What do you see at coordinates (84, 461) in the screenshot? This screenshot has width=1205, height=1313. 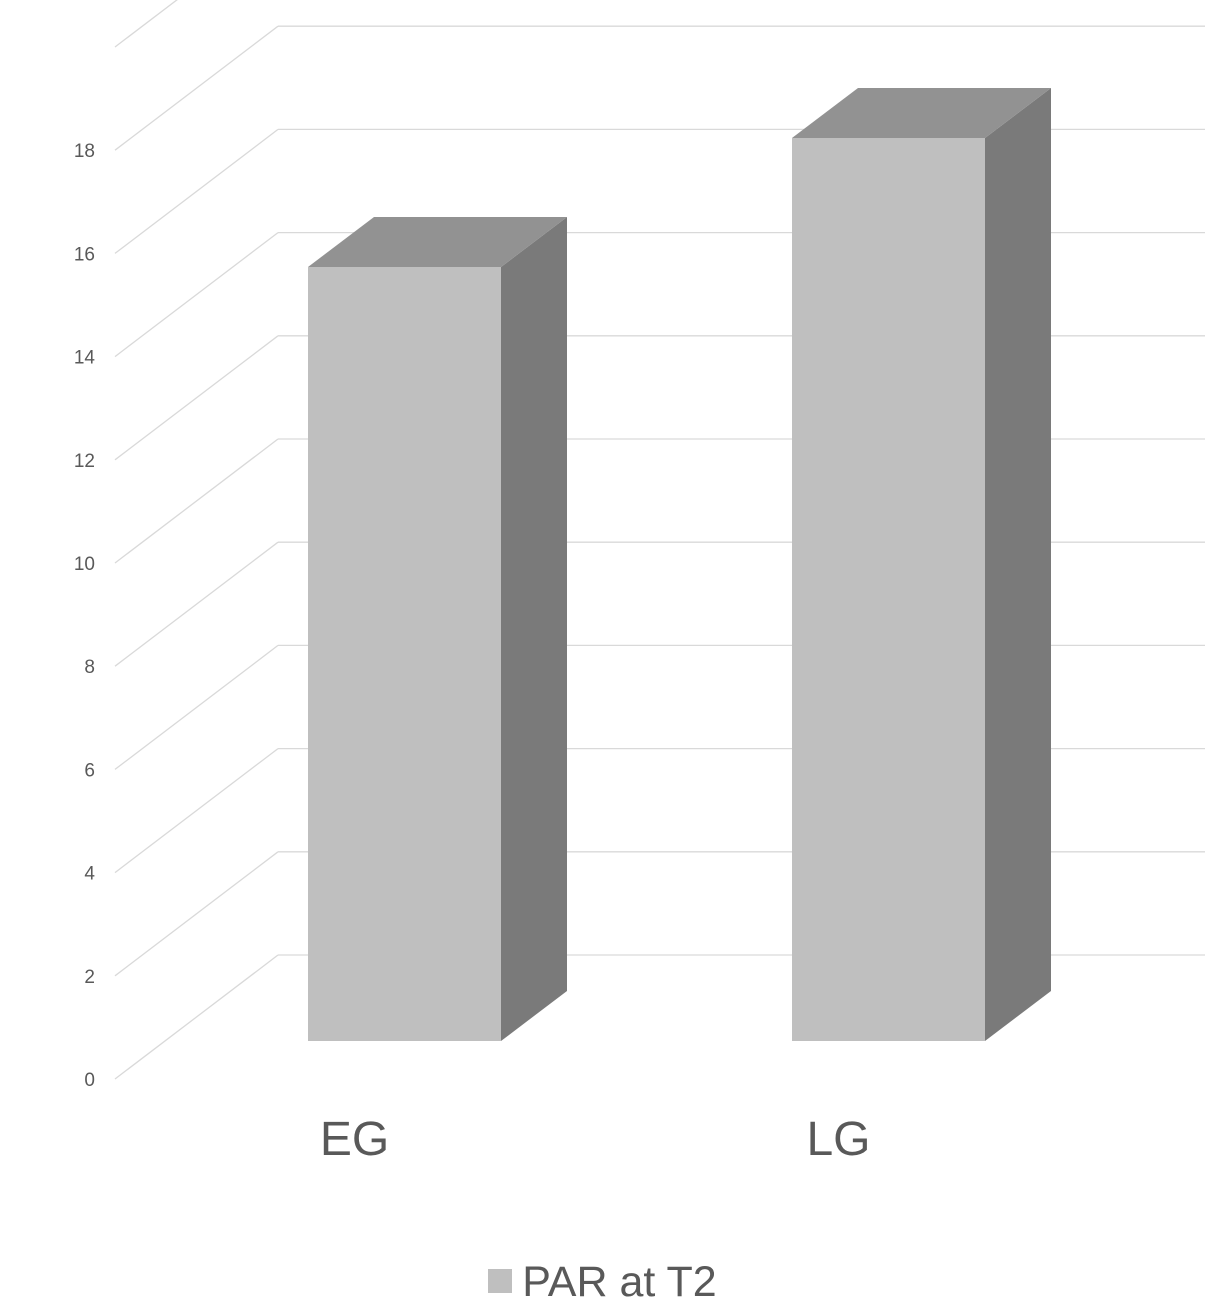 I see `y-tick-label: 12` at bounding box center [84, 461].